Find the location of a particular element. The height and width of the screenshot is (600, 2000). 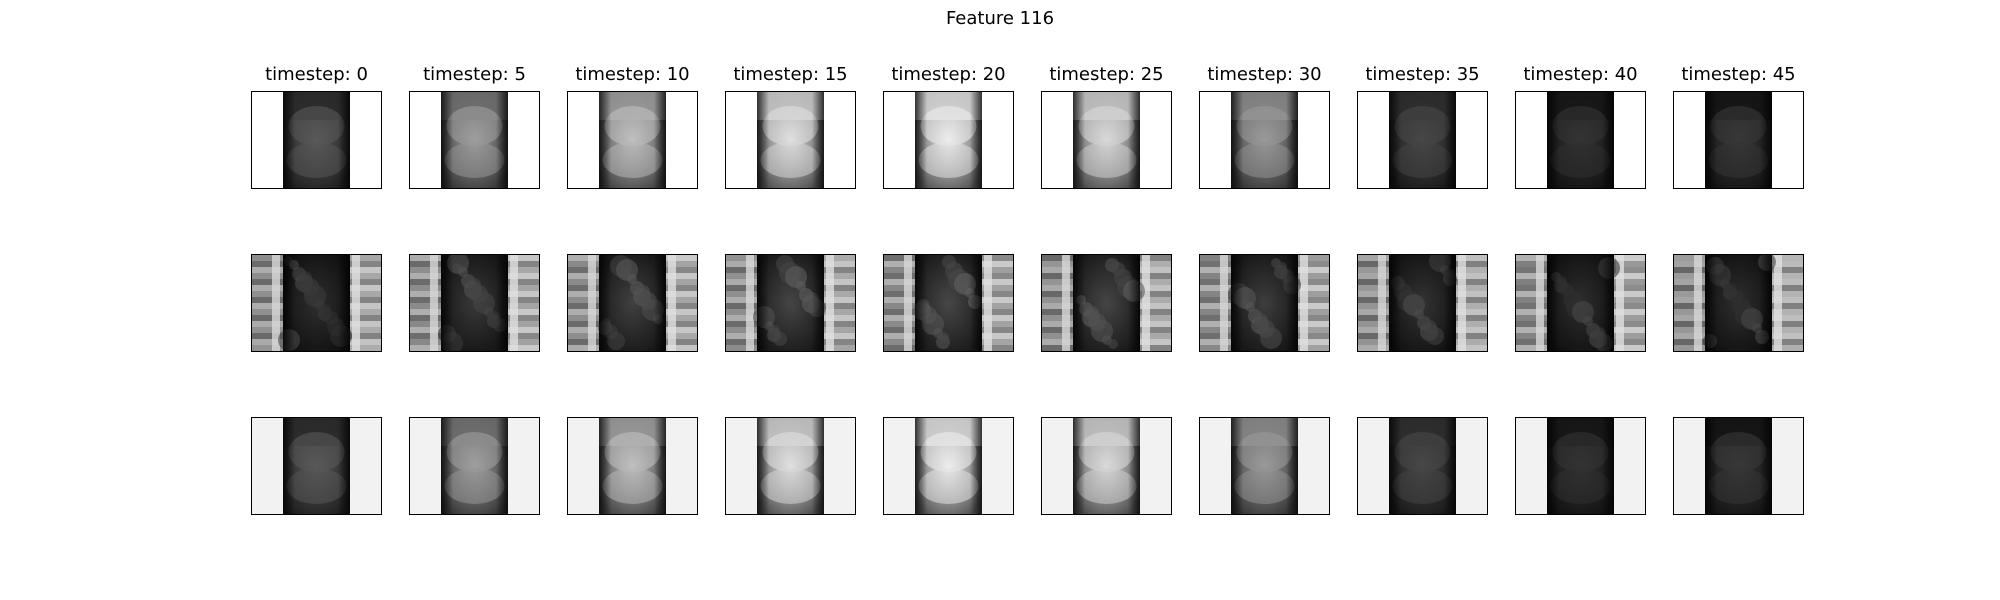

column-title: timestep: 35 is located at coordinates (1422, 74).